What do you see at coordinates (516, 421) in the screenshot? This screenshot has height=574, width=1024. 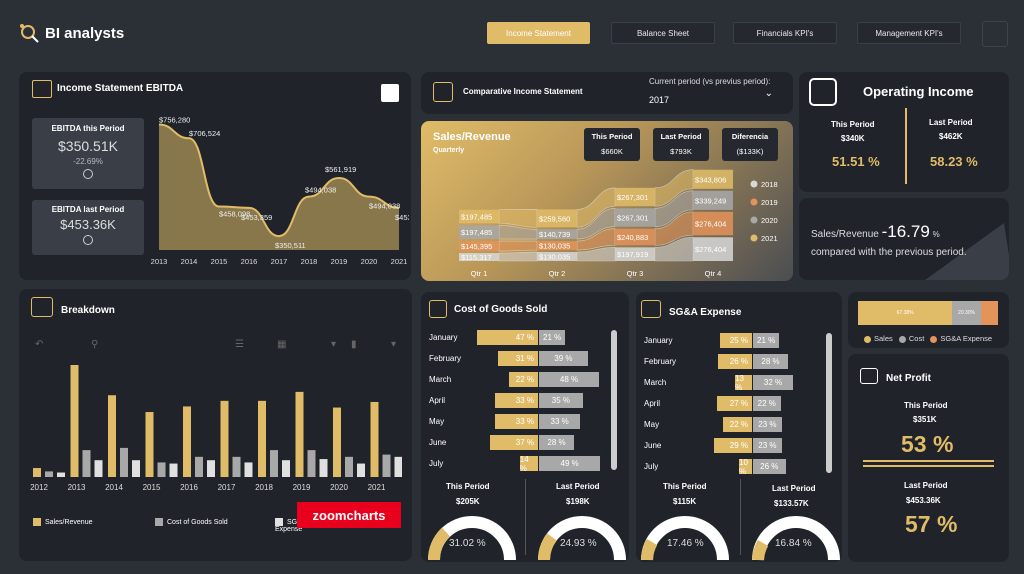 I see `cogs-bar-a: 33 %` at bounding box center [516, 421].